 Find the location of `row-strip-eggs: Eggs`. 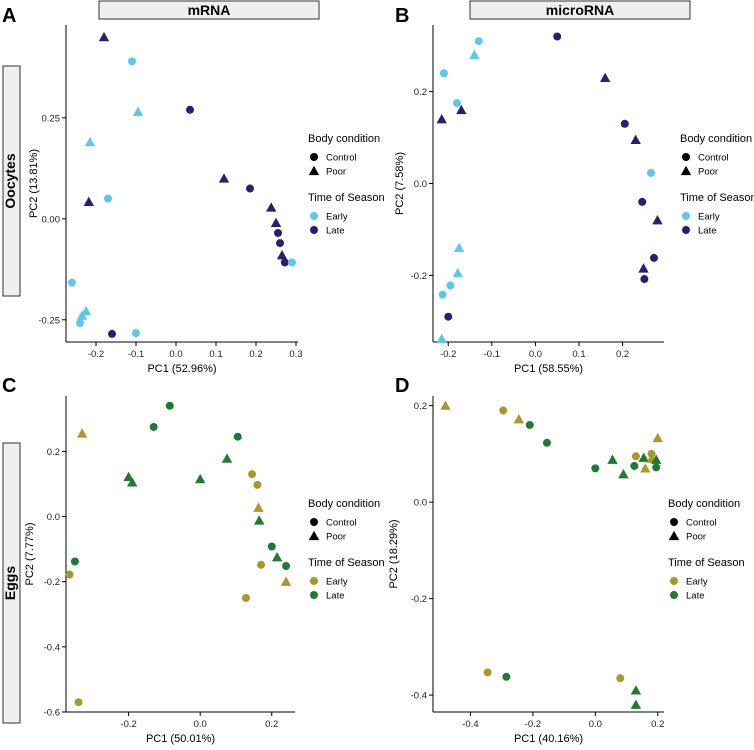

row-strip-eggs: Eggs is located at coordinates (11, 583).